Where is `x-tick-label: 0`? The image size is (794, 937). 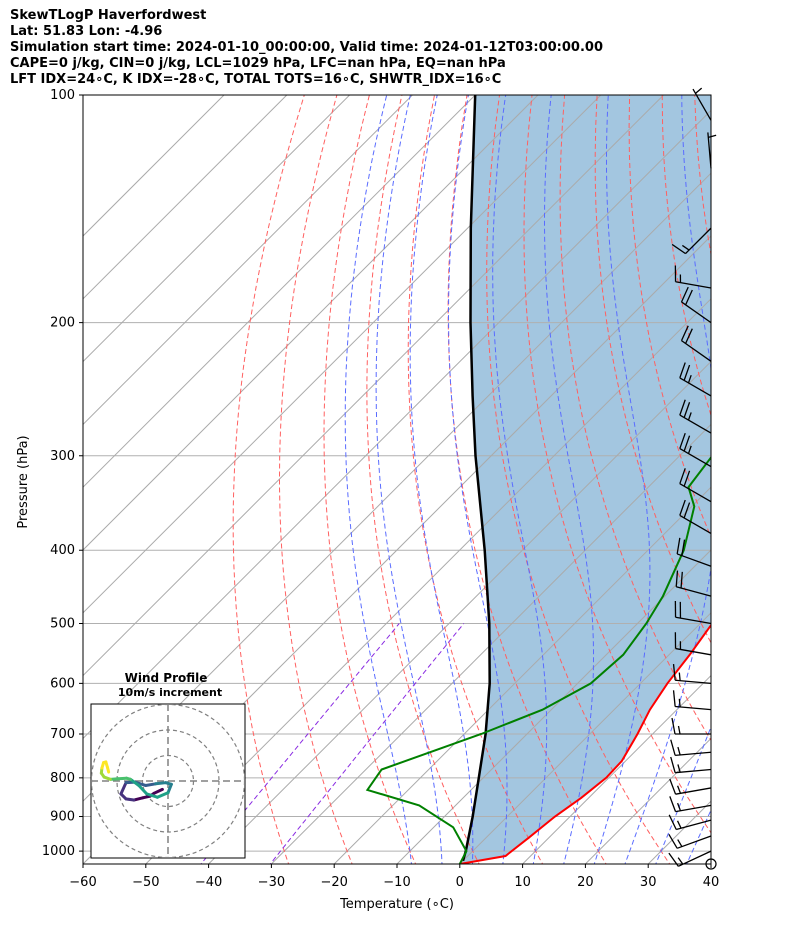
x-tick-label: 0 is located at coordinates (460, 882).